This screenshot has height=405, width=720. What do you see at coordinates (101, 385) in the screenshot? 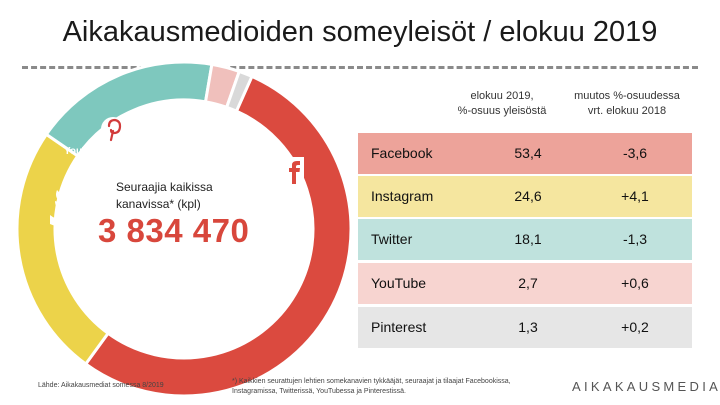
I see `source-note: Lähde: Aikakausmediat somessa 8/2019` at bounding box center [101, 385].